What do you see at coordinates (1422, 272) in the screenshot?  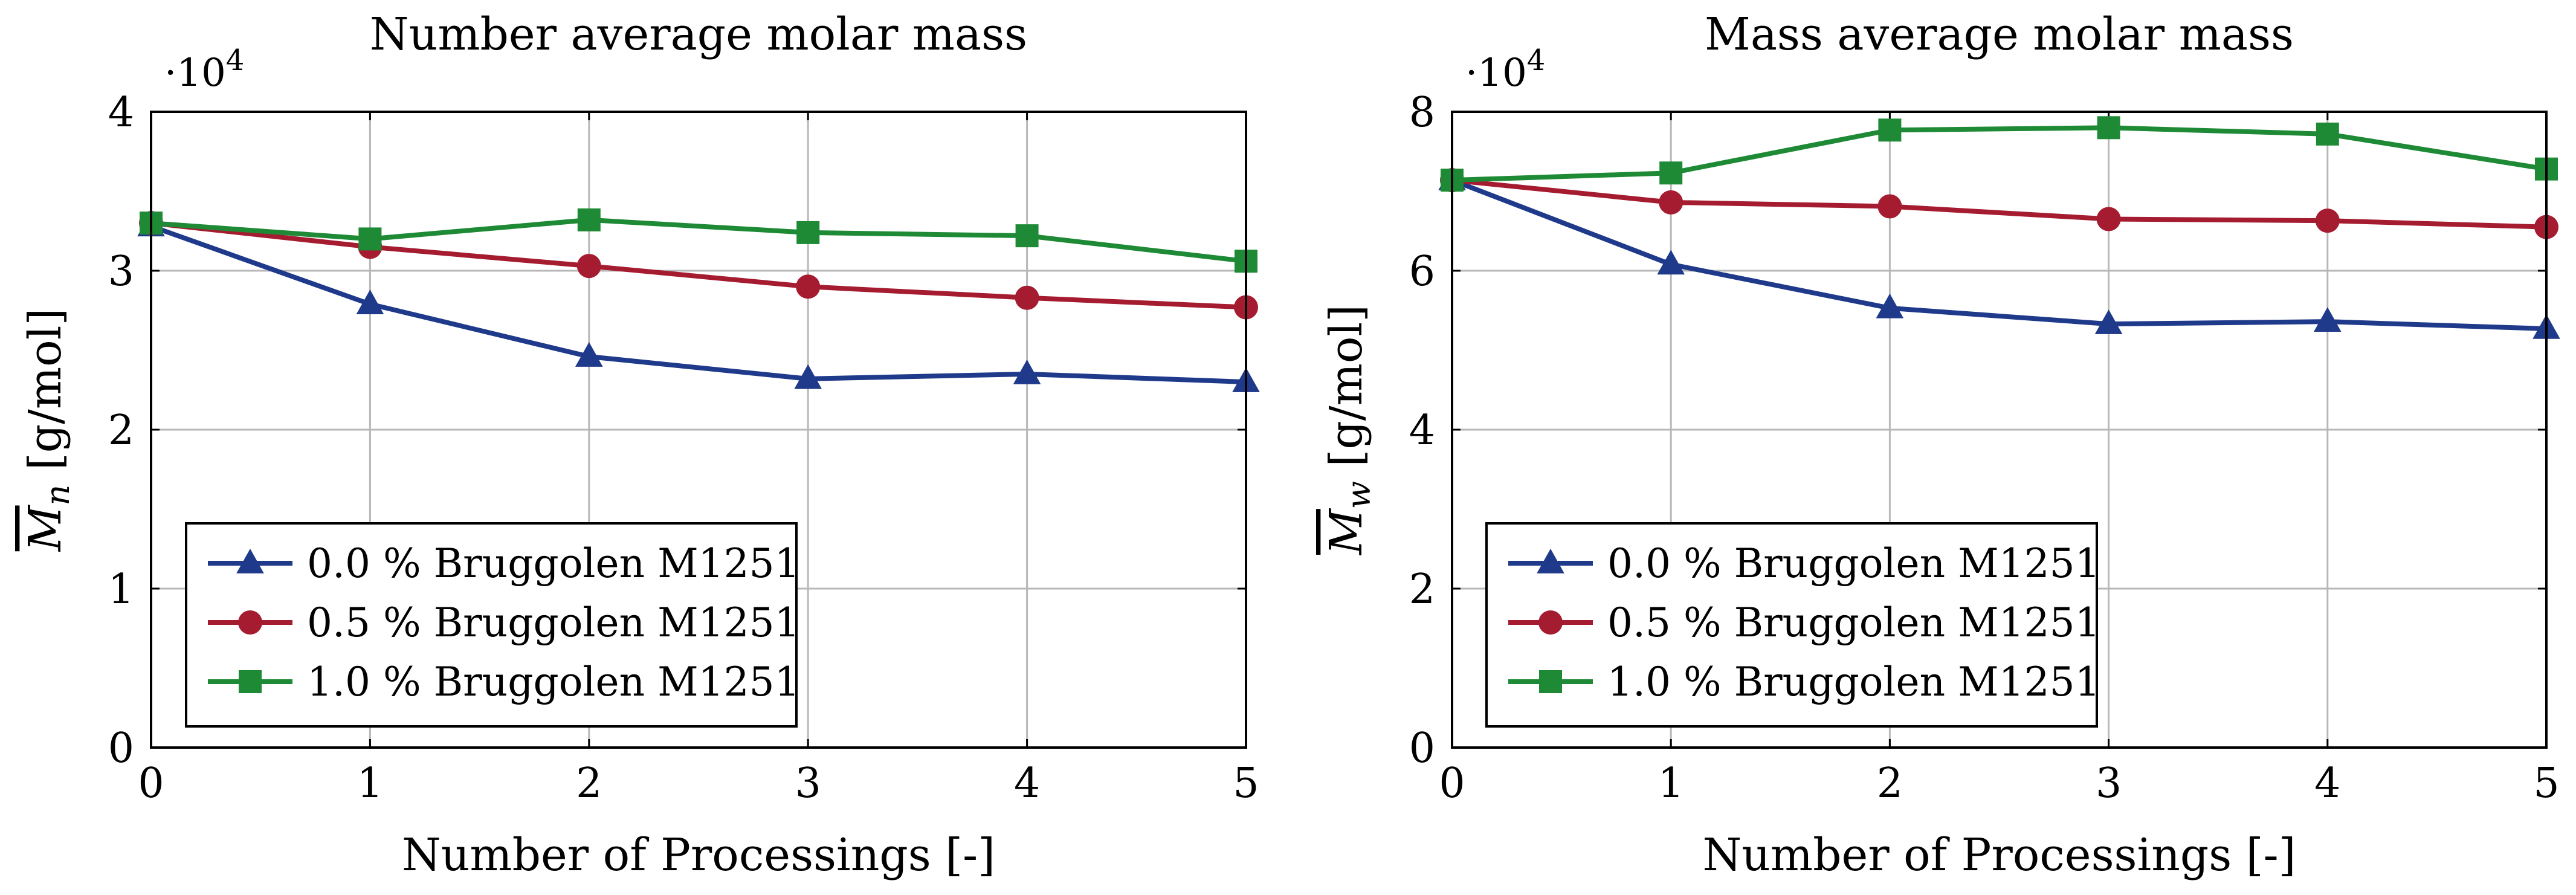 I see `y-tick-label: 6` at bounding box center [1422, 272].